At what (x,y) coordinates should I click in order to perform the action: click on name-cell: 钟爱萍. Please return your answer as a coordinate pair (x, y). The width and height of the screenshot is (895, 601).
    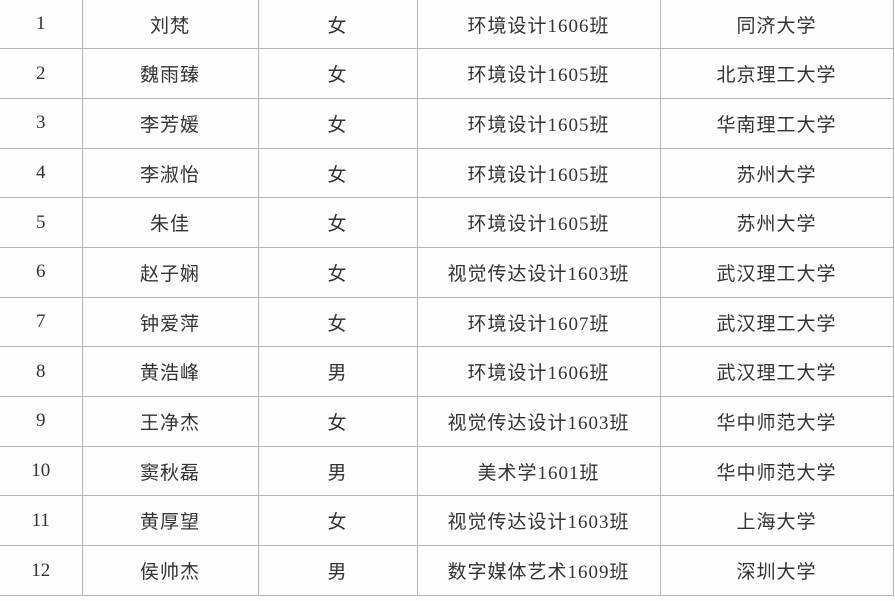
    Looking at the image, I should click on (170, 322).